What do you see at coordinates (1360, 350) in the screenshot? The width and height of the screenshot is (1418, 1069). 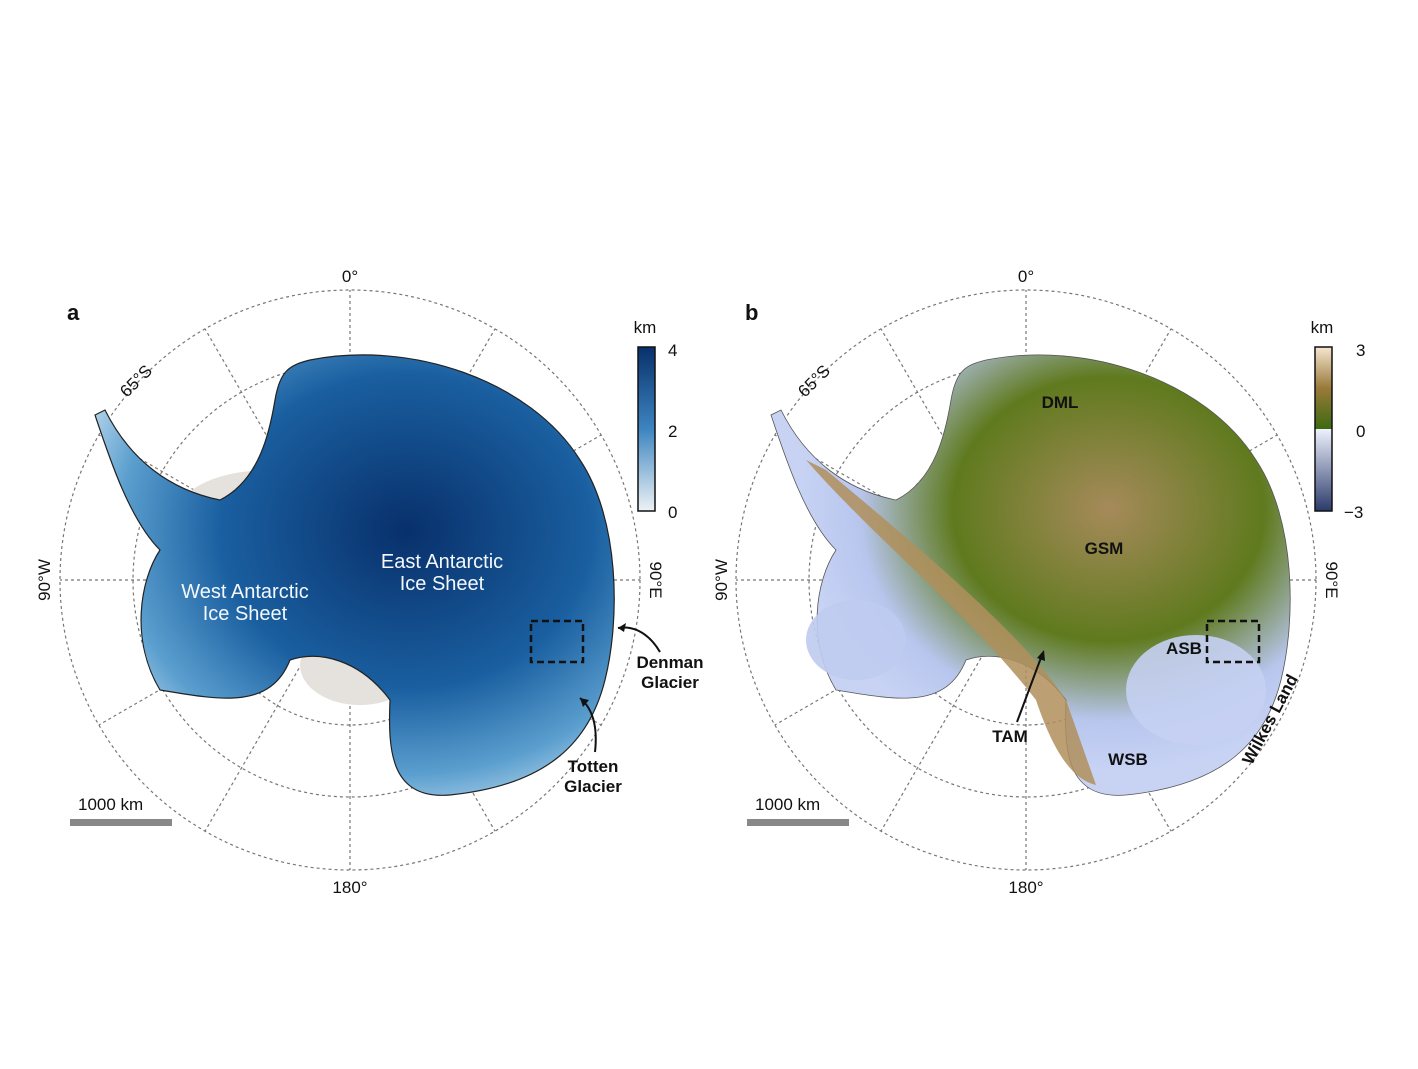 I see `colorbar-tick: 3` at bounding box center [1360, 350].